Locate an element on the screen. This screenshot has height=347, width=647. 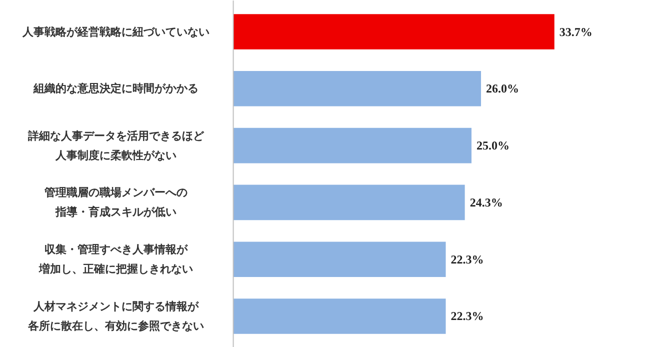
data-label: 26.0% is located at coordinates (503, 89).